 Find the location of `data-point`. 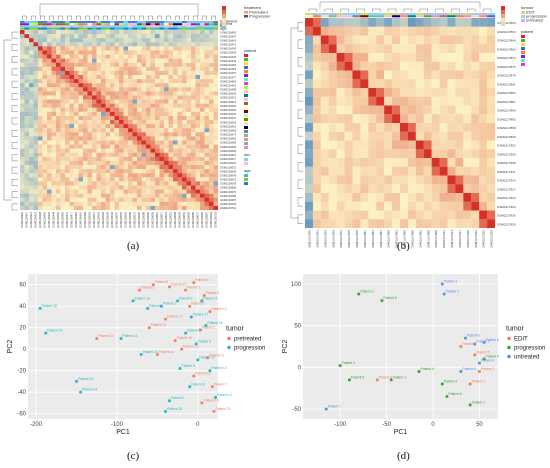

data-point is located at coordinates (191, 317).